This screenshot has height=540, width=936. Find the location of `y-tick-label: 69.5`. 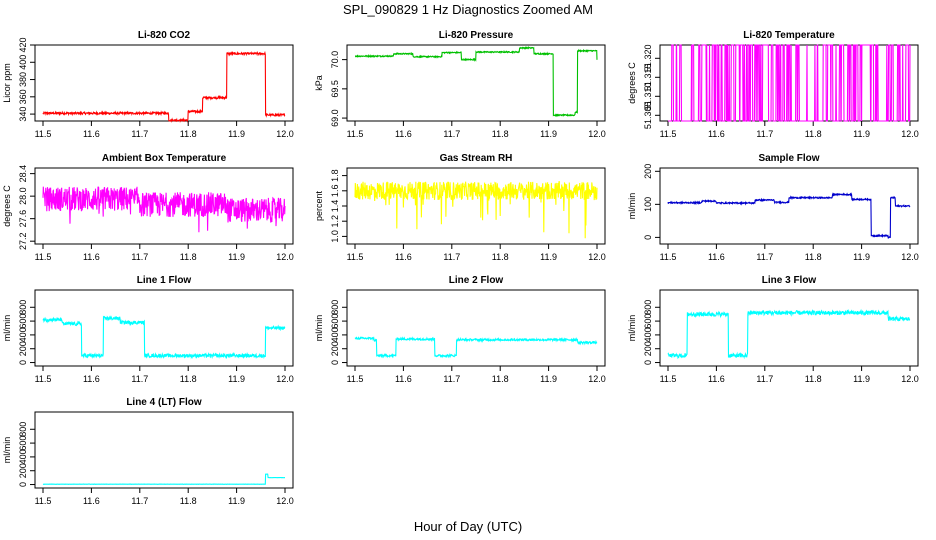

y-tick-label: 69.5 is located at coordinates (335, 89).